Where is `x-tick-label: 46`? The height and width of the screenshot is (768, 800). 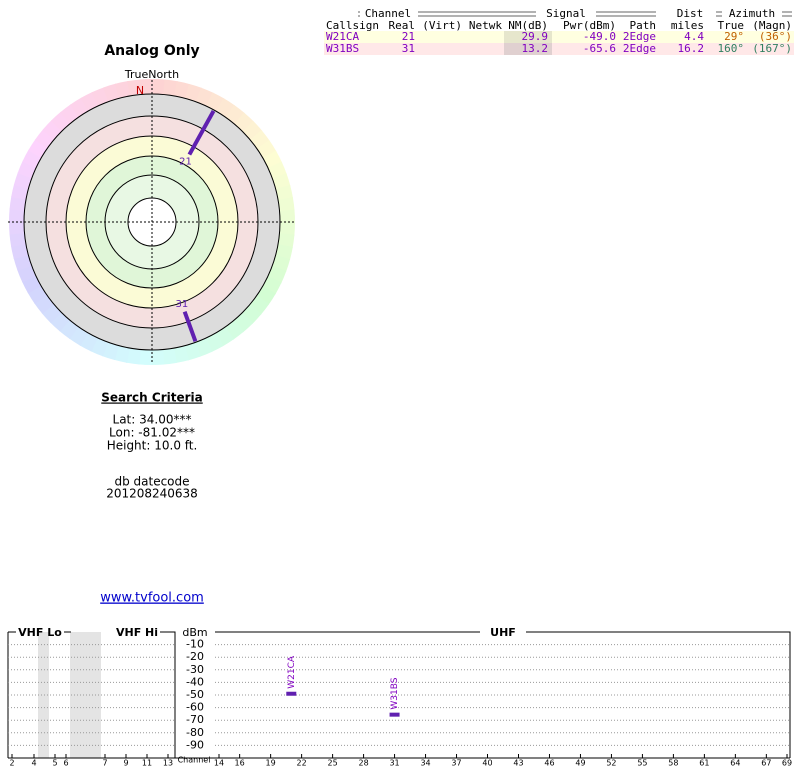
x-tick-label: 46 is located at coordinates (549, 763).